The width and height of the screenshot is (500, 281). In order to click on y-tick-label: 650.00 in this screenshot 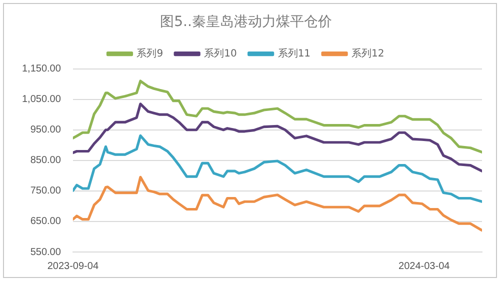, I will do `click(46, 222)`.